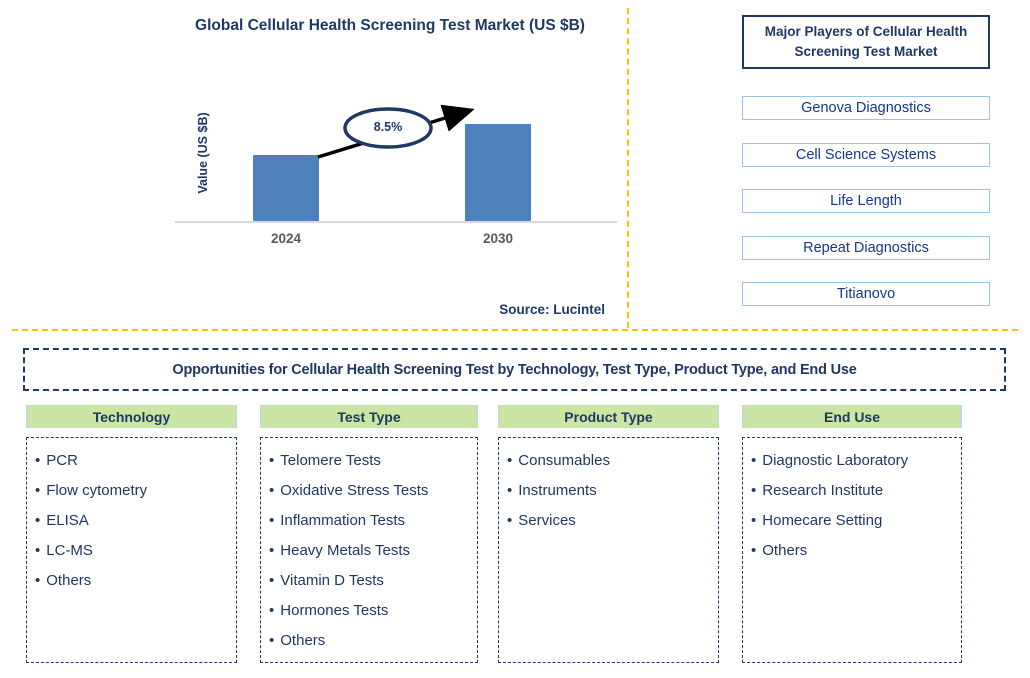  I want to click on column-header-technology: Technology, so click(131, 416).